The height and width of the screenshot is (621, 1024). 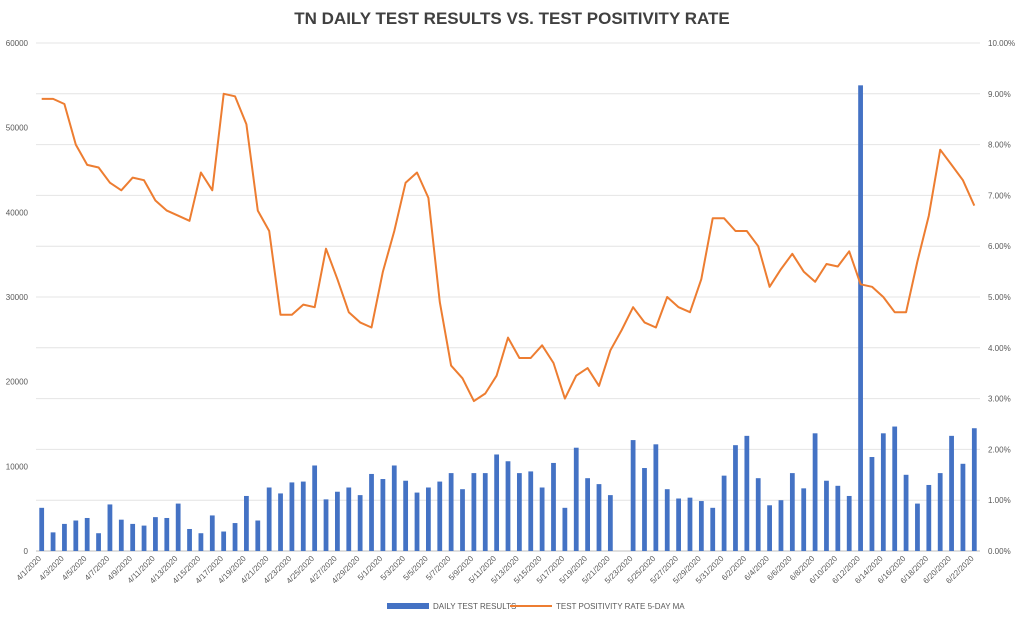 I want to click on y-right-tick-label: 8.00%, so click(x=999, y=145).